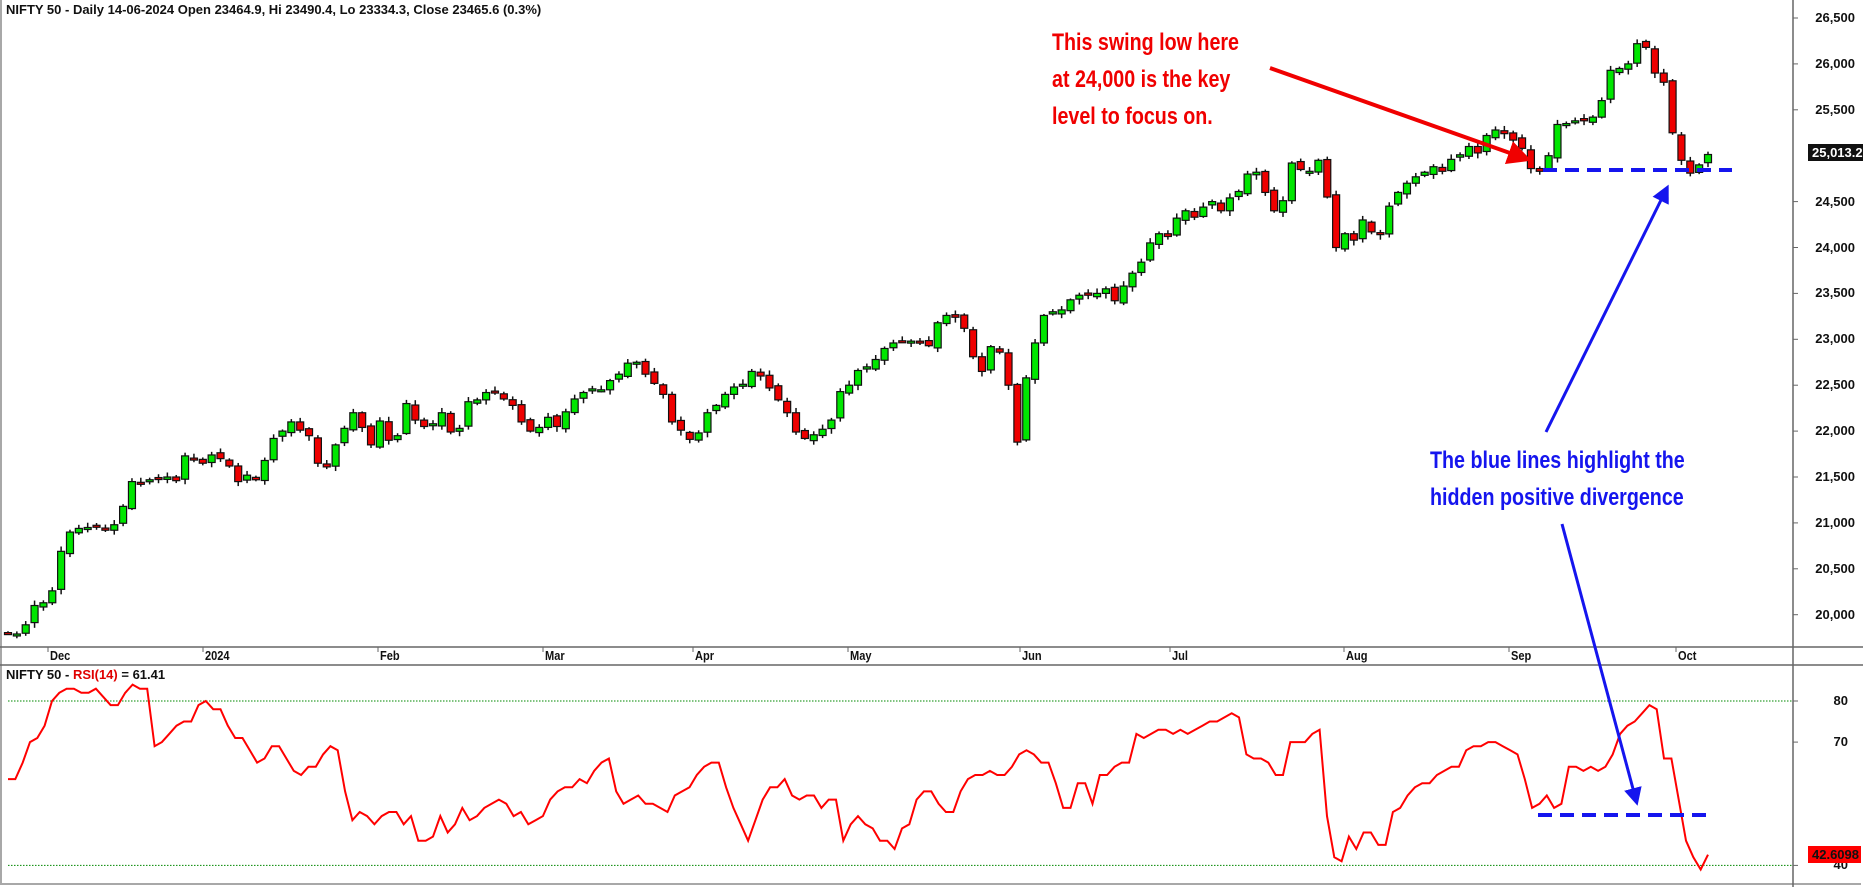 The width and height of the screenshot is (1863, 887). What do you see at coordinates (1840, 742) in the screenshot?
I see `rsi-axis-label: 70` at bounding box center [1840, 742].